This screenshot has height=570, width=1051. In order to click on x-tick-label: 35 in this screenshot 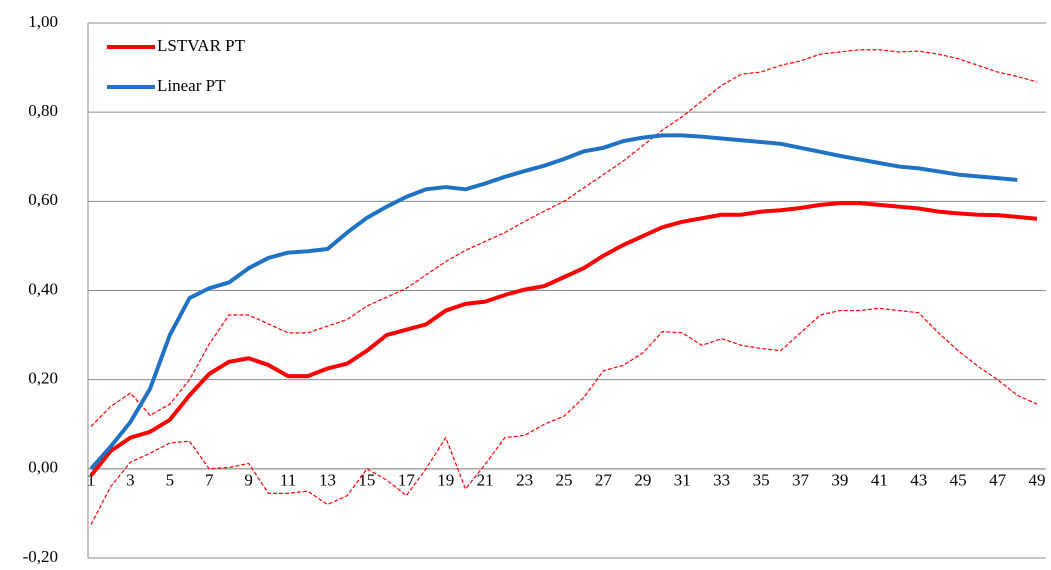, I will do `click(761, 480)`.